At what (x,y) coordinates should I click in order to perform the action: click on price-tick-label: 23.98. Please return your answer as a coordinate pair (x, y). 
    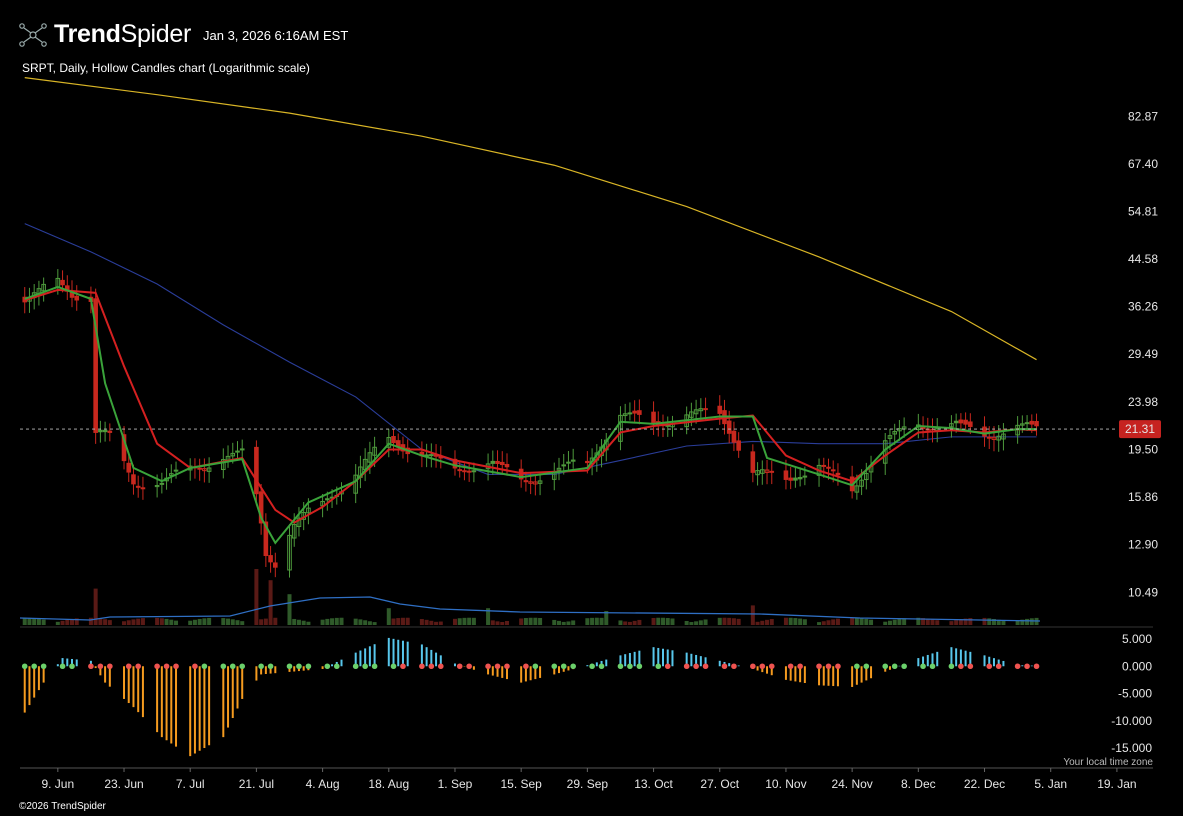
    Looking at the image, I should click on (1143, 402).